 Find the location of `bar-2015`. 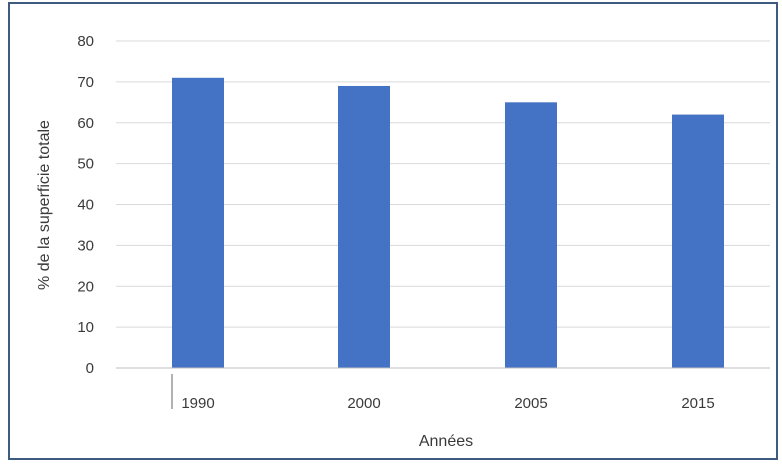

bar-2015 is located at coordinates (698, 241).